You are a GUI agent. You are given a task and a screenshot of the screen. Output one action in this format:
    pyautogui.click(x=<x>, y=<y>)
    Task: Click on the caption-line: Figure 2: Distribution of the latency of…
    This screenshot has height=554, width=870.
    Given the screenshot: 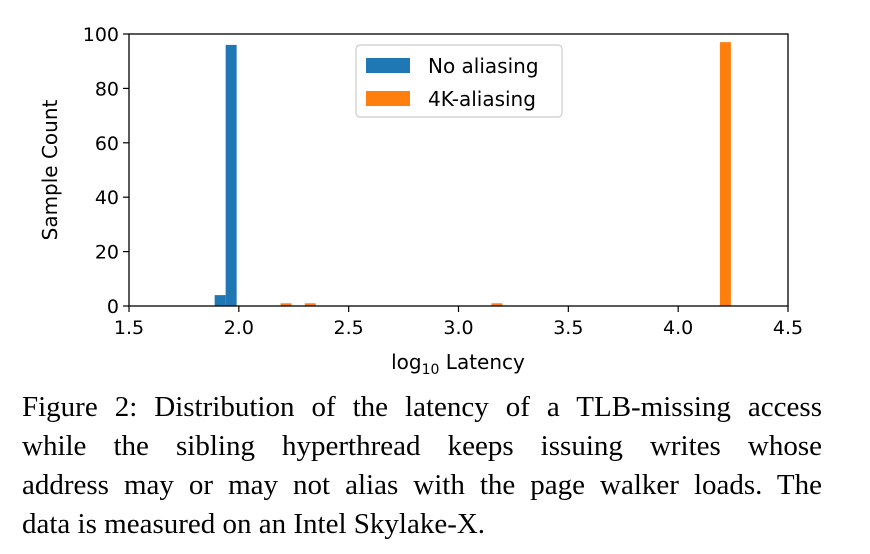 What is the action you would take?
    pyautogui.click(x=422, y=407)
    